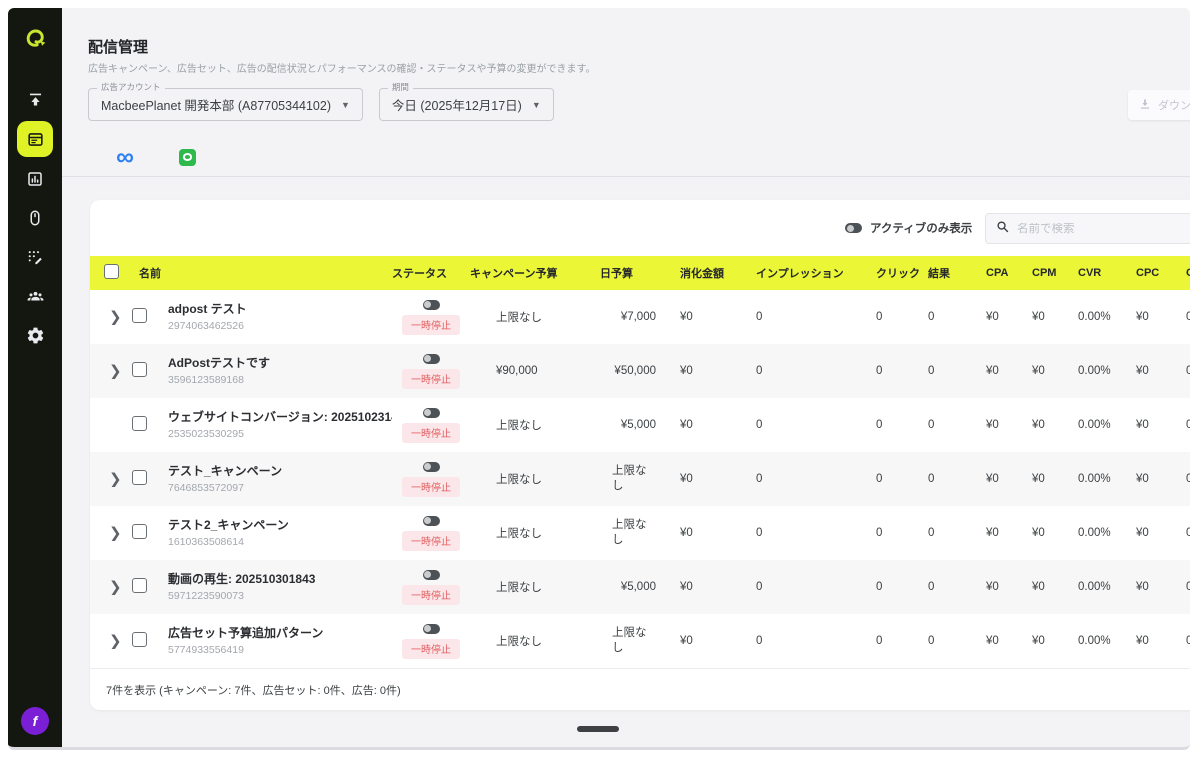 The image size is (1200, 760). Describe the element at coordinates (800, 274) in the screenshot. I see `column-header-impressions: インプレッション` at that location.